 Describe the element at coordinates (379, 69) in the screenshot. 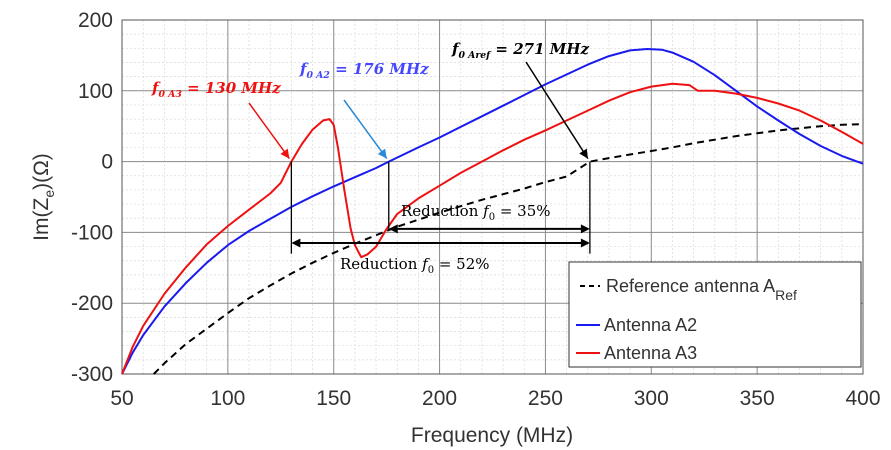

I see `label-f0-a2-value: = 176 MHz` at that location.